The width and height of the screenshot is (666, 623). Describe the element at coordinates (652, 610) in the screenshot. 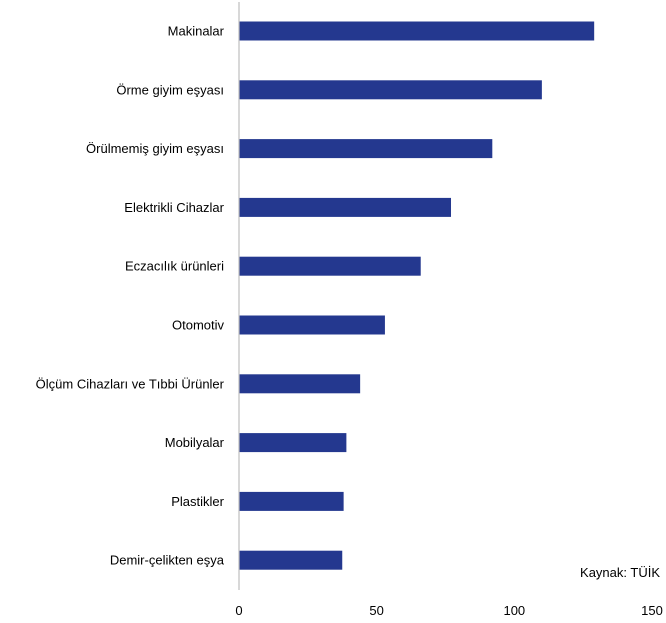

I see `x-tick-label: 150` at that location.